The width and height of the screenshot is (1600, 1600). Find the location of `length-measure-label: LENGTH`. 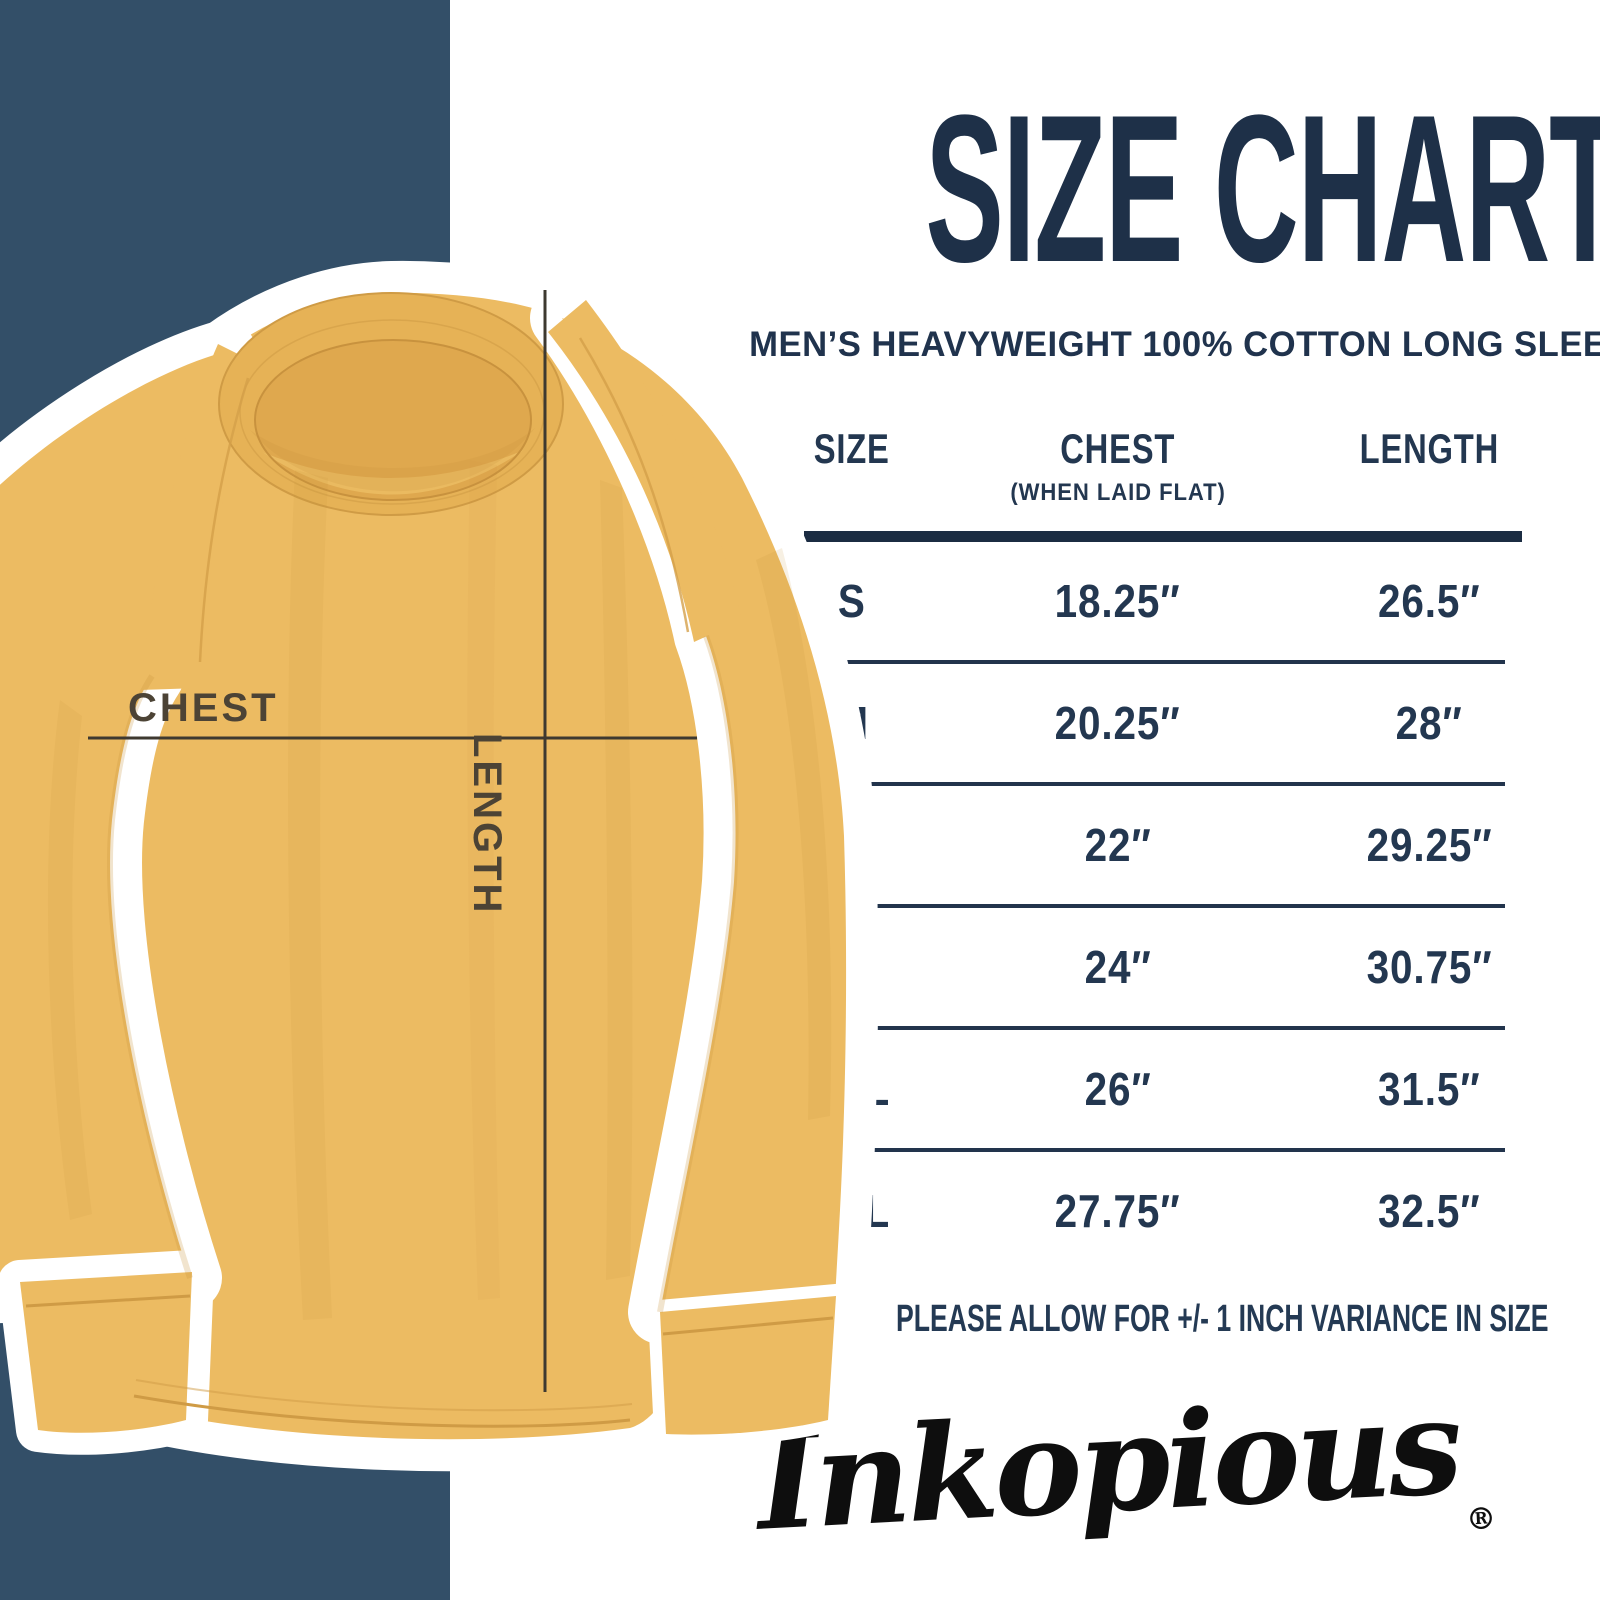

length-measure-label: LENGTH is located at coordinates (487, 824).